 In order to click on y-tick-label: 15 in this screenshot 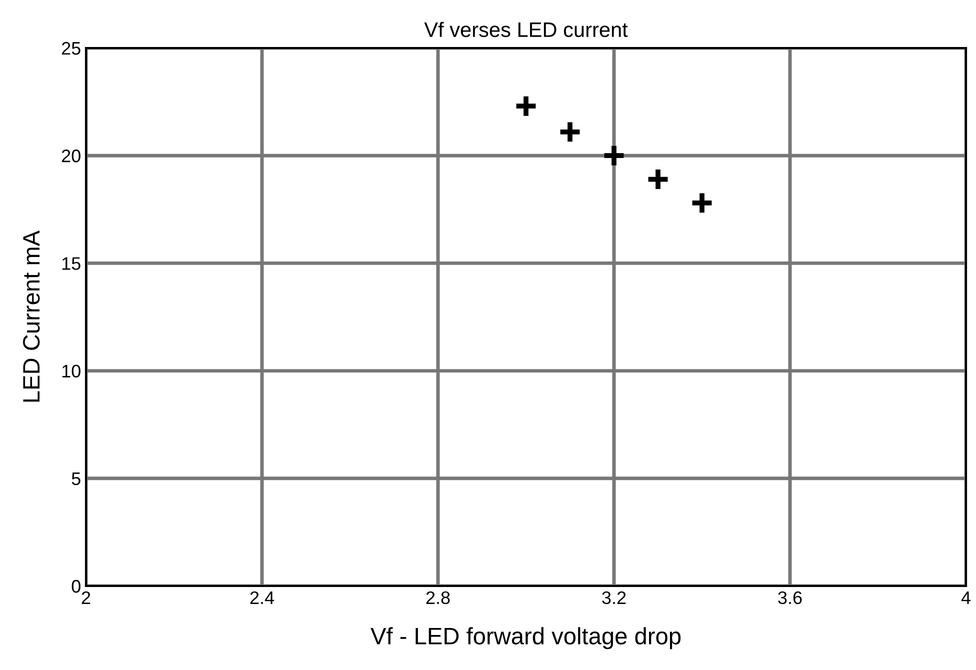, I will do `click(71, 263)`.